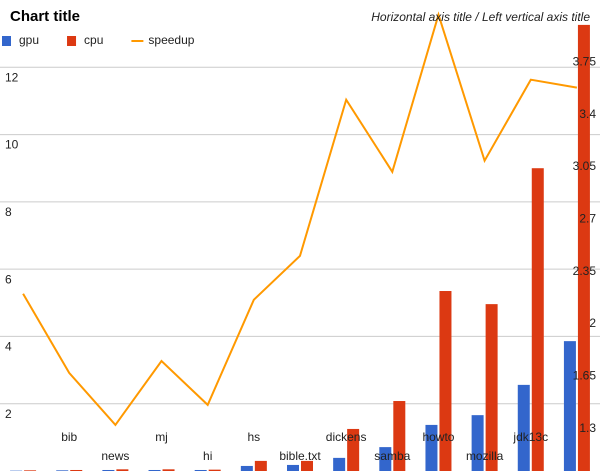 The width and height of the screenshot is (600, 471). I want to click on x-tick-label: mozilla, so click(485, 456).